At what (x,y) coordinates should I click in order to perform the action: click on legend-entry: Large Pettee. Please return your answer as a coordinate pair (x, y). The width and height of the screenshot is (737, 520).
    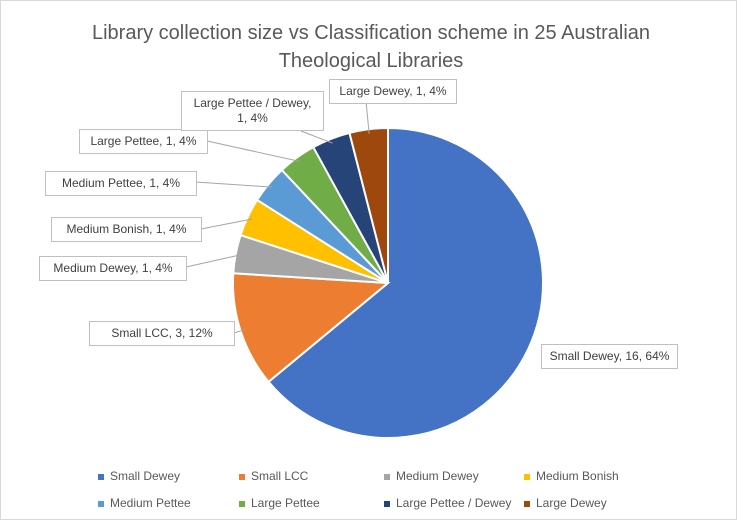
    Looking at the image, I should click on (279, 503).